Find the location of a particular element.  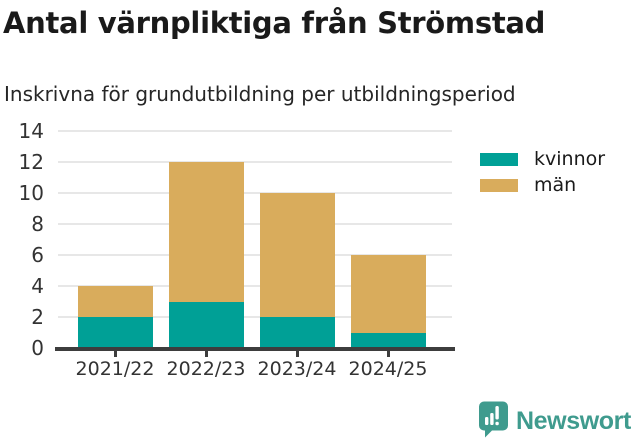

y-axis-label: 2 is located at coordinates (37, 317).